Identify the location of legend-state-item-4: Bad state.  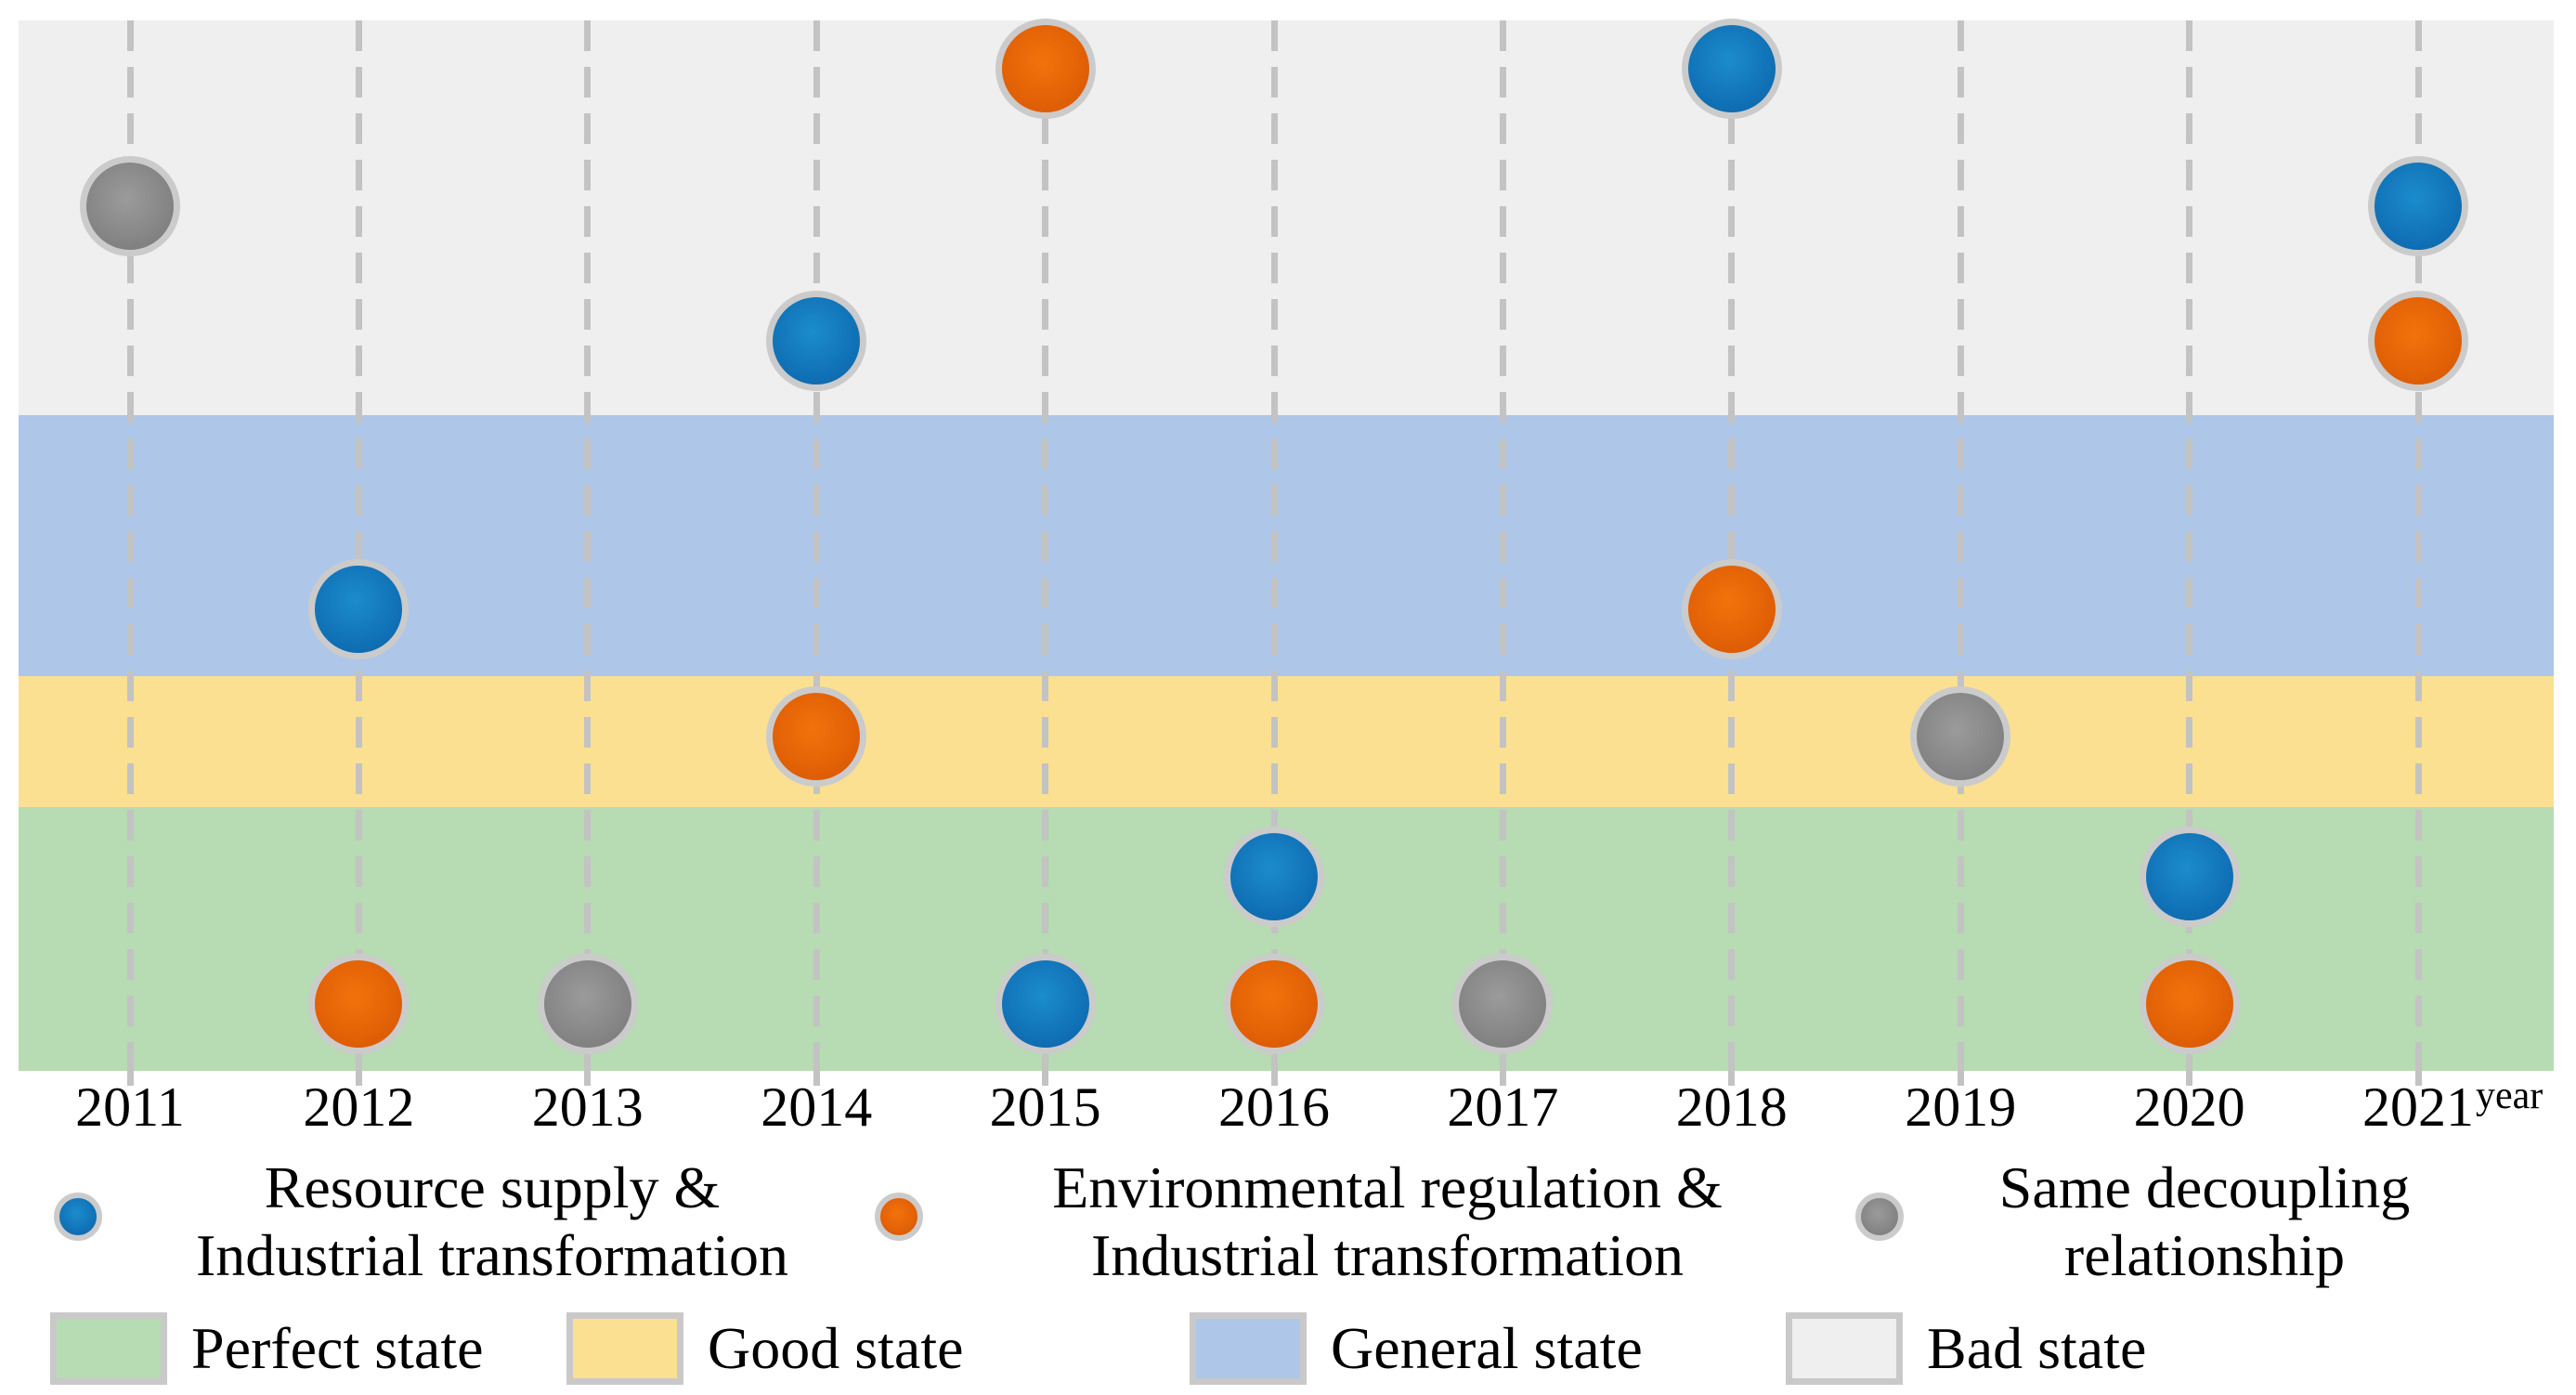
(1966, 1348).